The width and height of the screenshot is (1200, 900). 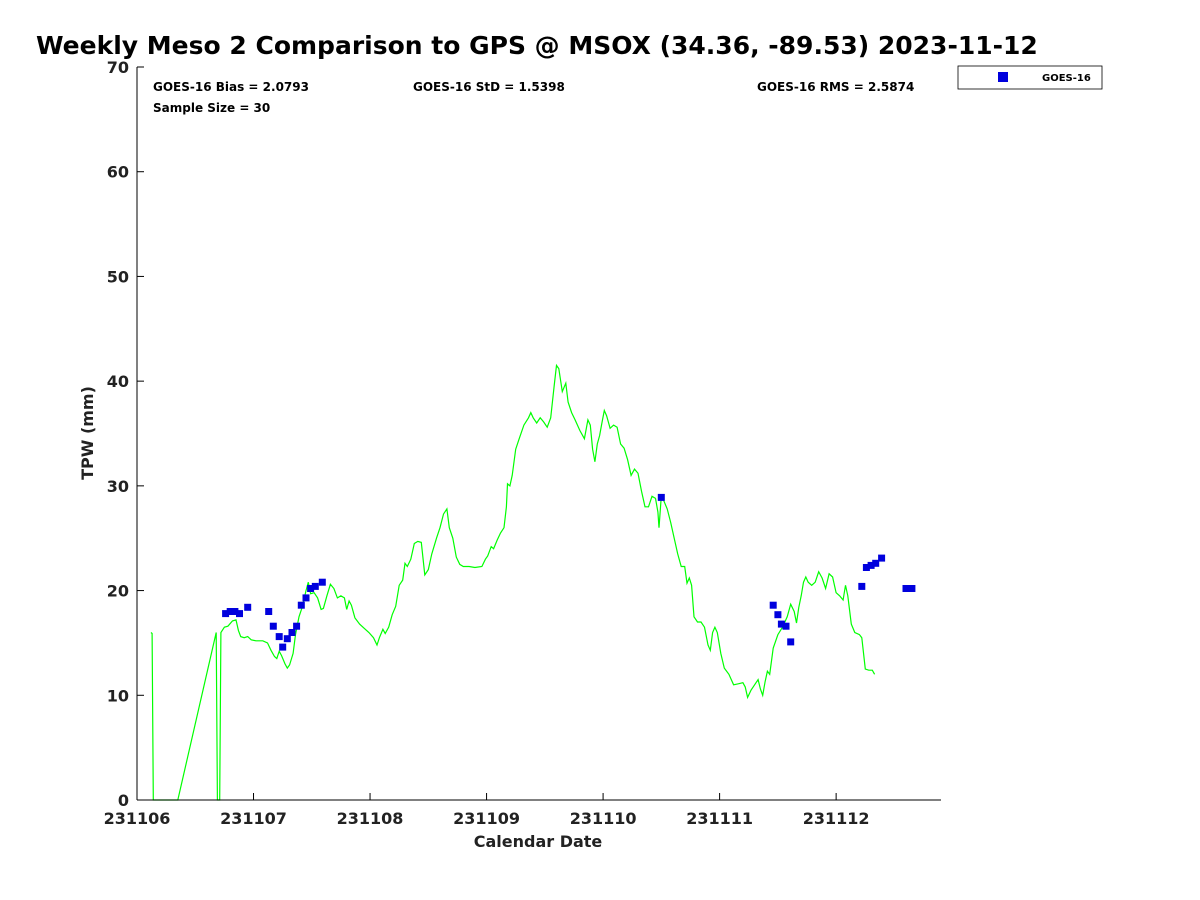 I want to click on x-tick-label: 231111, so click(x=719, y=818).